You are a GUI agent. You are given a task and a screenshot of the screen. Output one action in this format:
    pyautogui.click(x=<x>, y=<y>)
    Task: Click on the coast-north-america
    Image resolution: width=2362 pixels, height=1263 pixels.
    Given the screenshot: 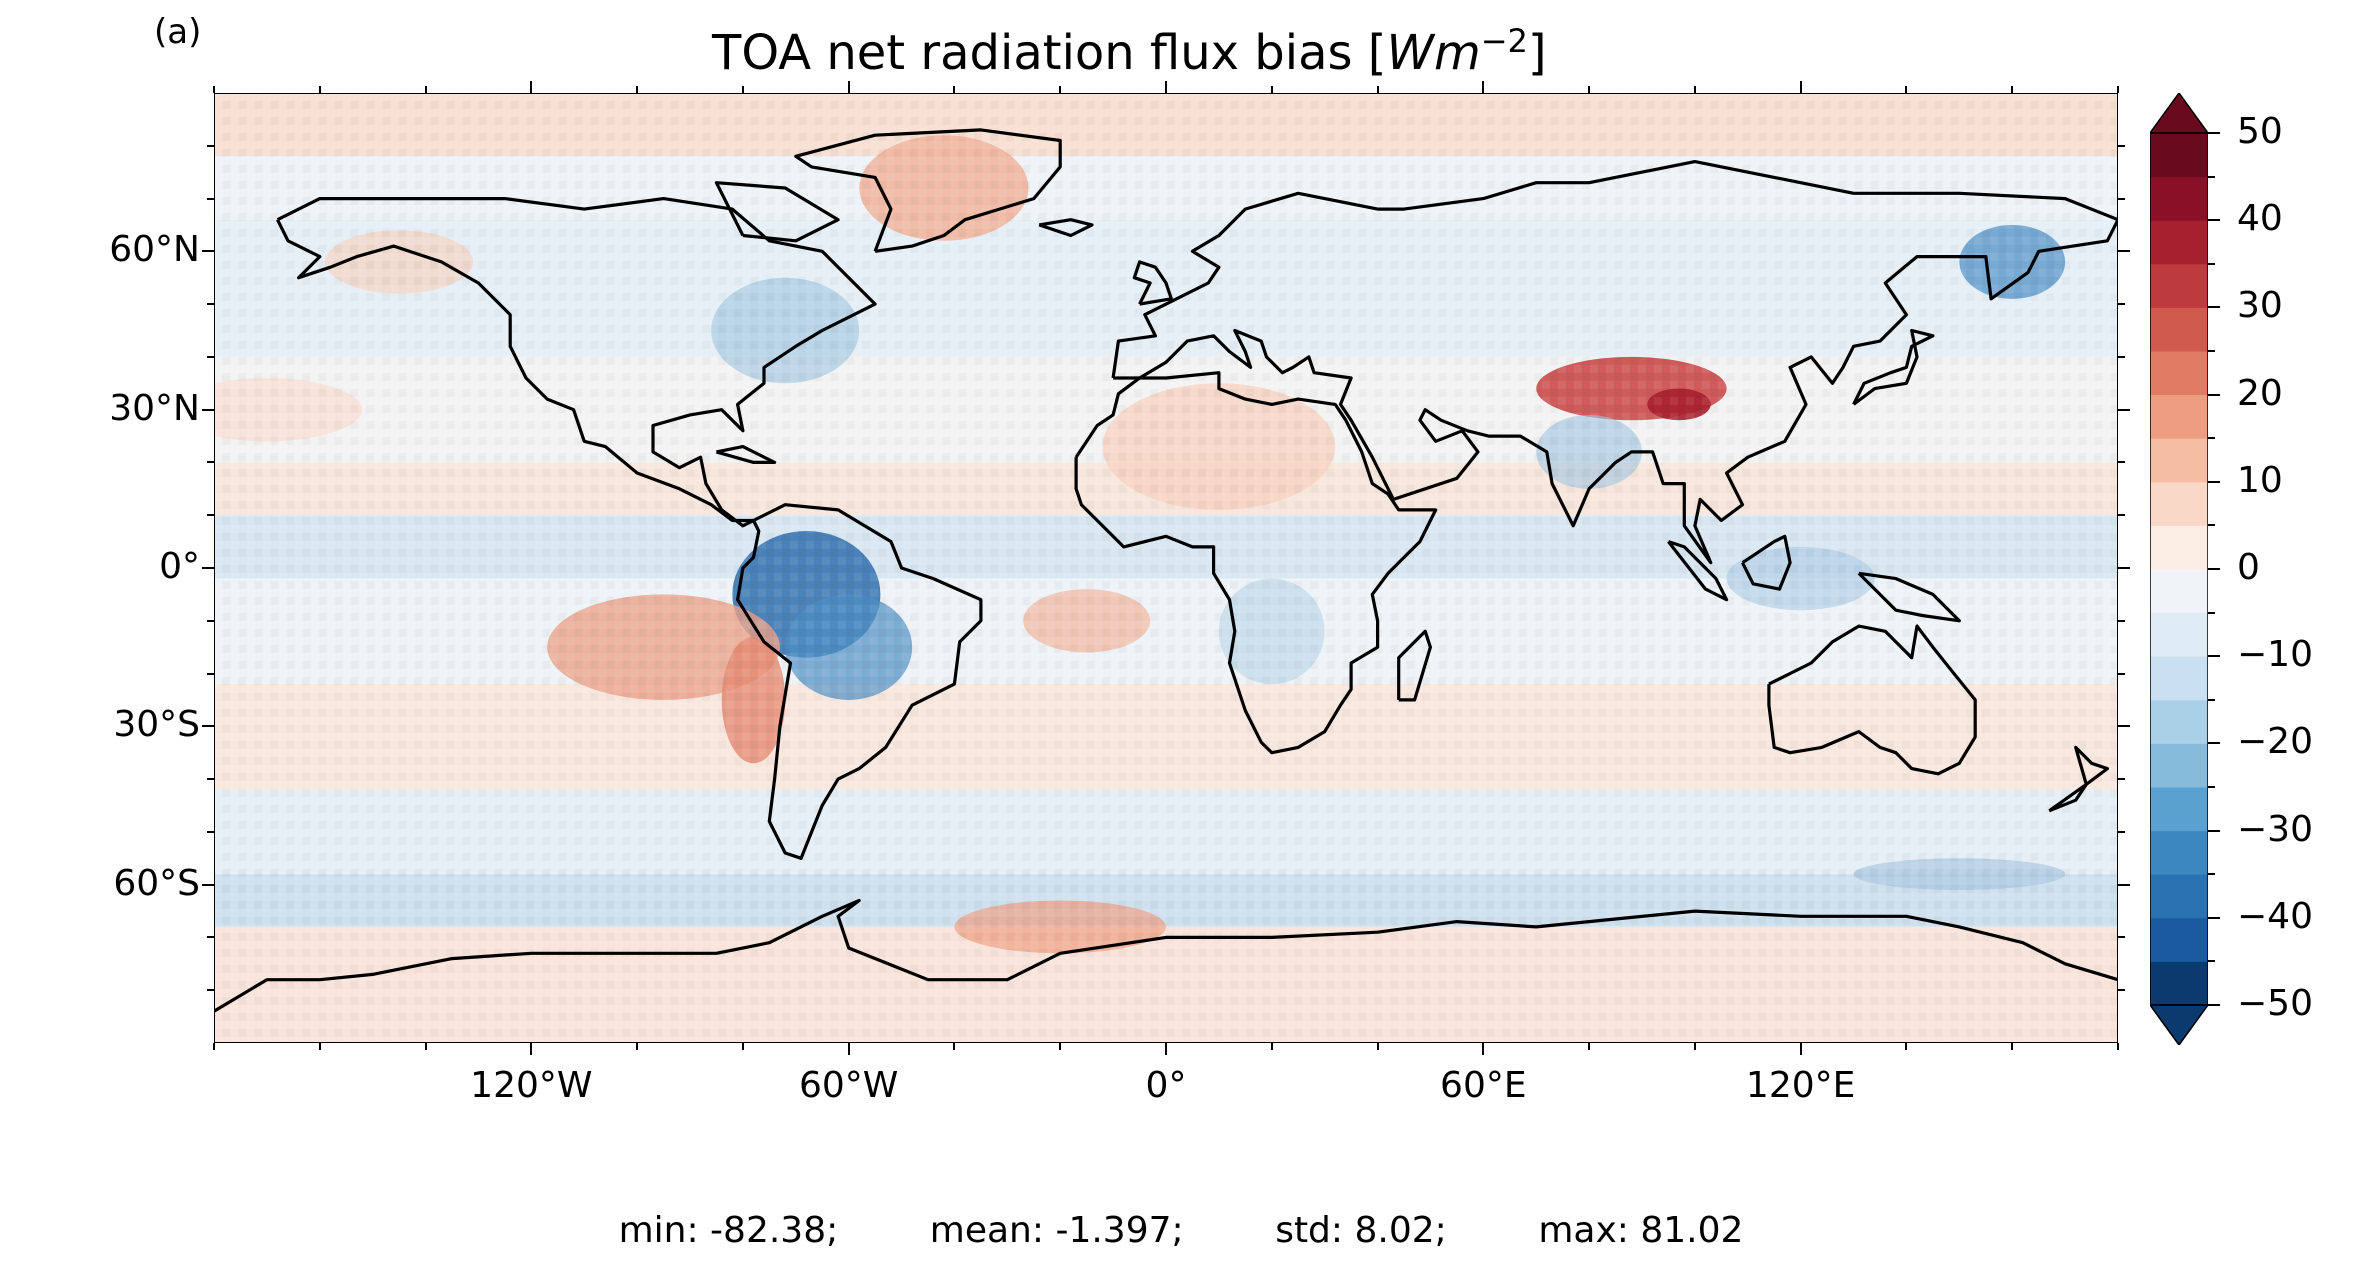 What is the action you would take?
    pyautogui.click(x=576, y=362)
    